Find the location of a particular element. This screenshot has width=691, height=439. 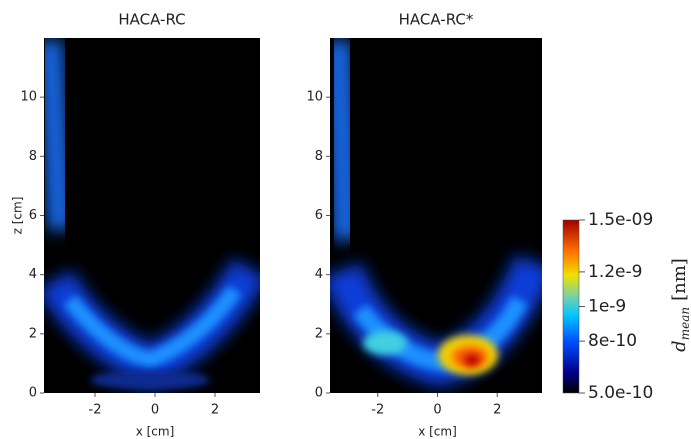

colorbar-subscript: mean is located at coordinates (684, 323).